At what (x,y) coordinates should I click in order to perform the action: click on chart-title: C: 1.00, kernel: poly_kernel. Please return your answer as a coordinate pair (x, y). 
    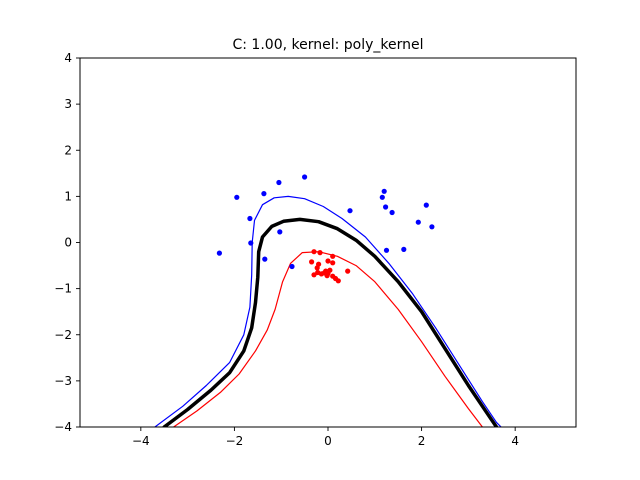
    Looking at the image, I should click on (327, 45).